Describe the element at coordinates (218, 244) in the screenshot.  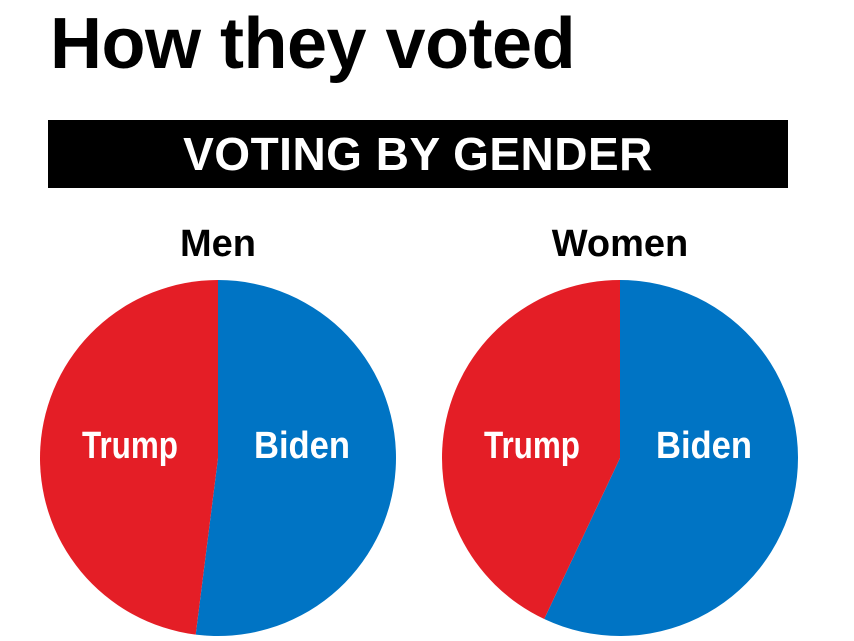
I see `pie-title-men: Men` at that location.